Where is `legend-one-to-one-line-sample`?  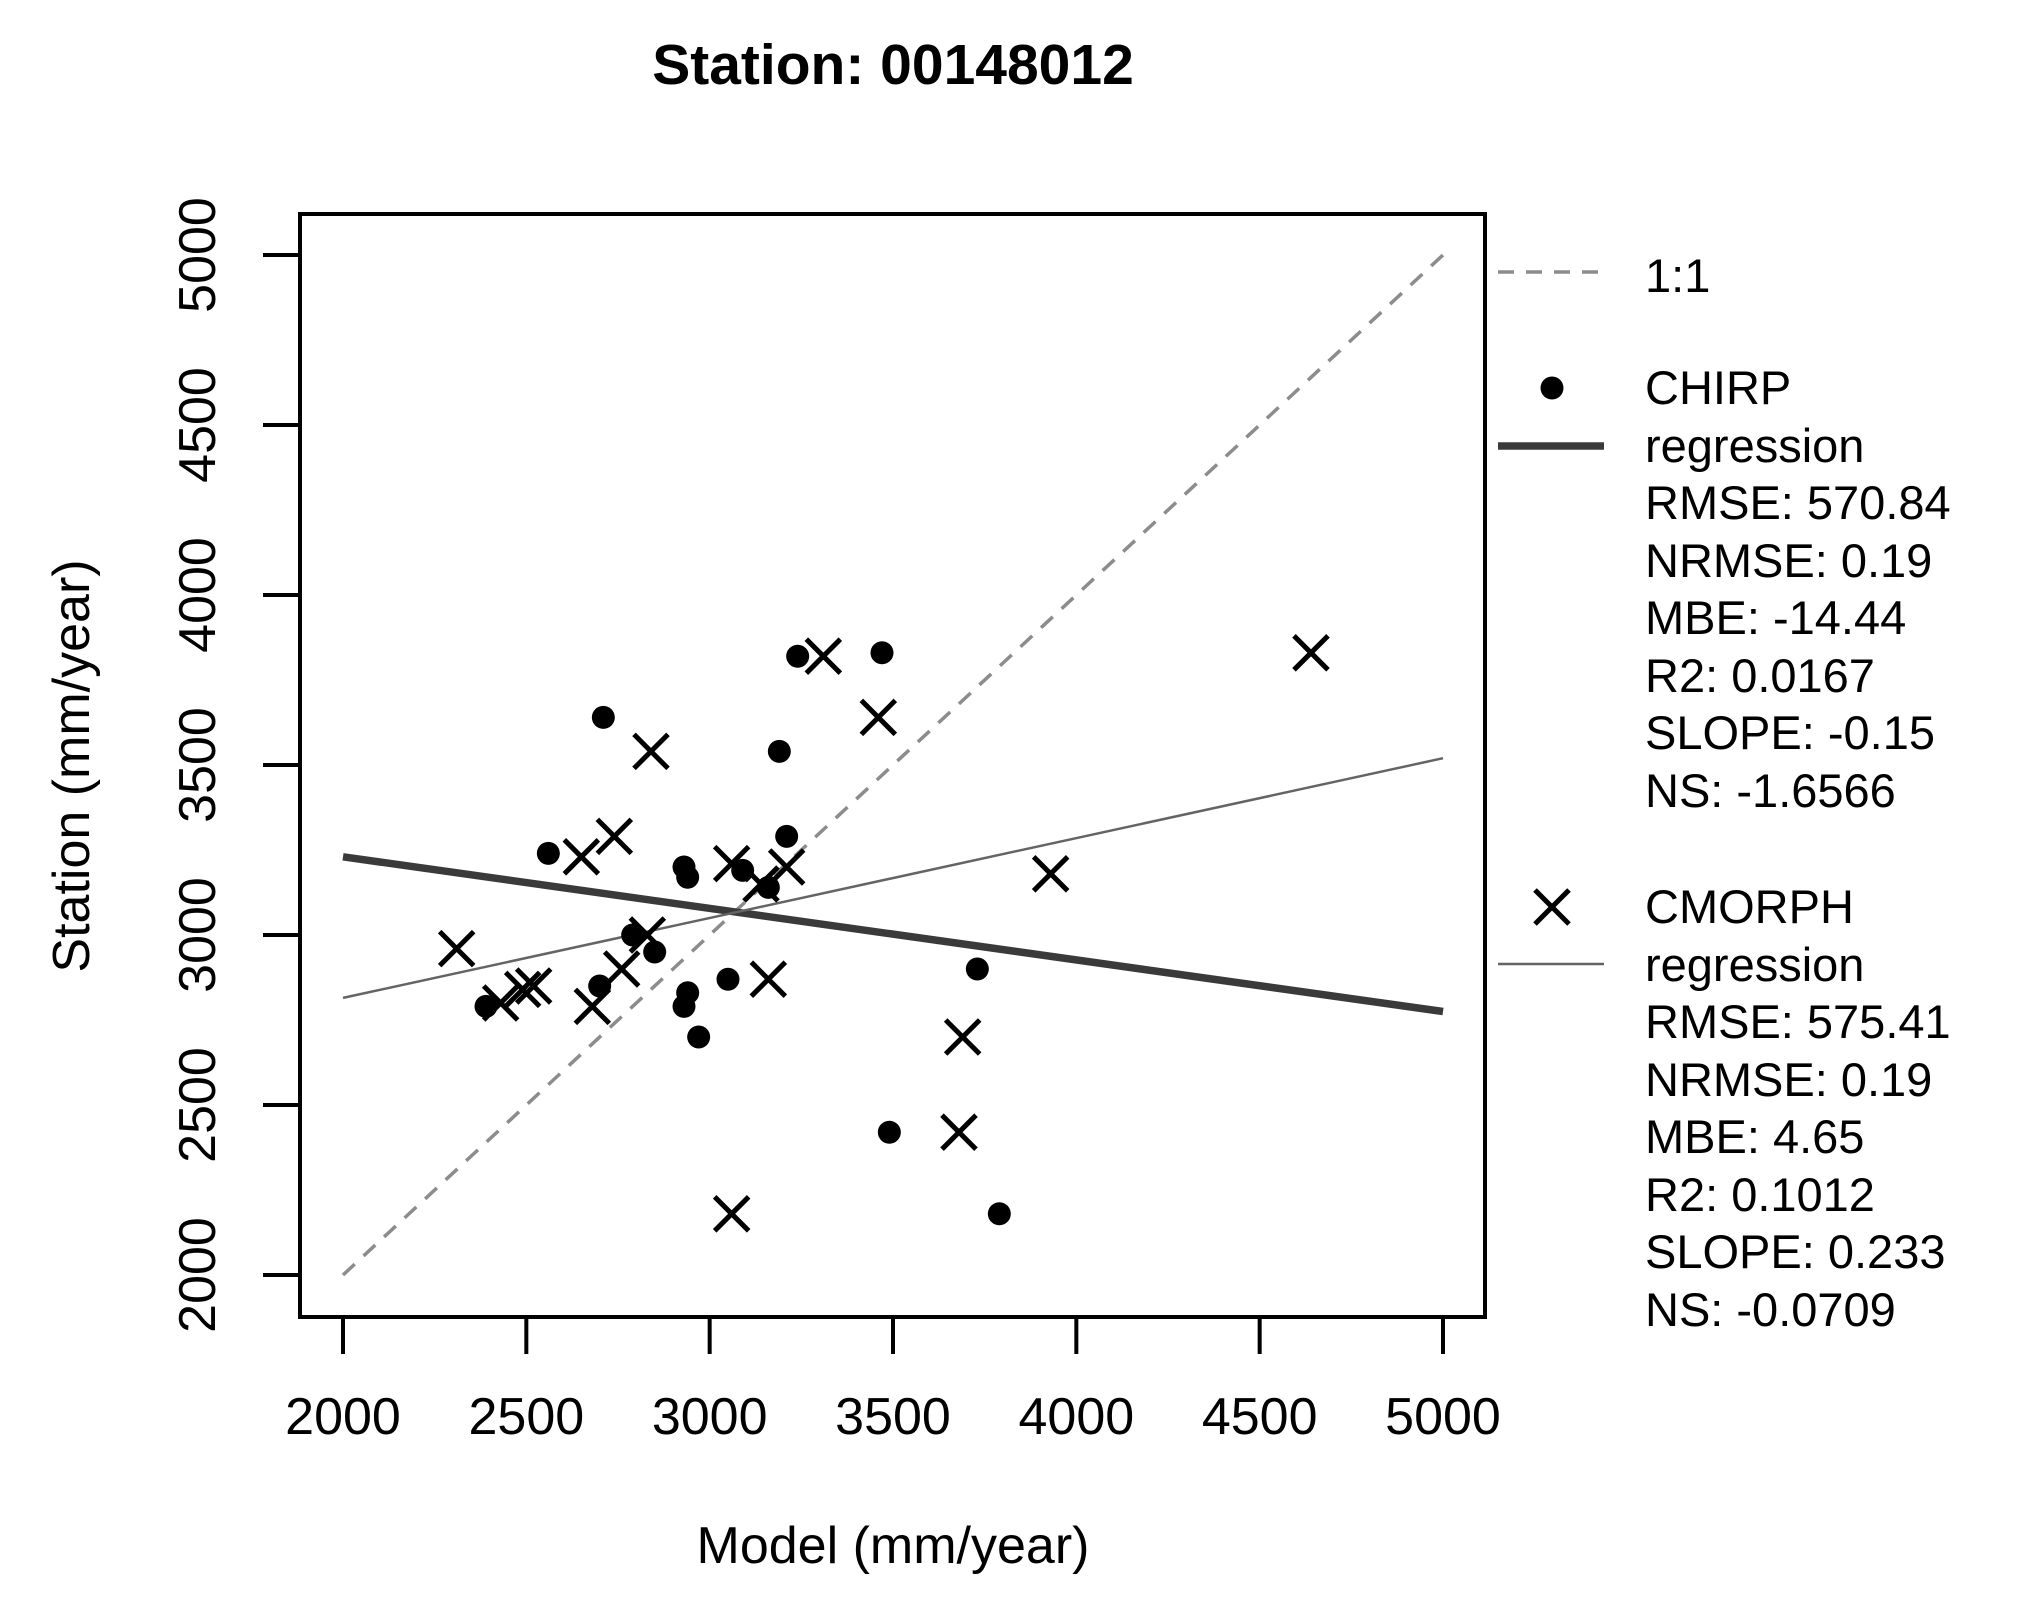 legend-one-to-one-line-sample is located at coordinates (1551, 272).